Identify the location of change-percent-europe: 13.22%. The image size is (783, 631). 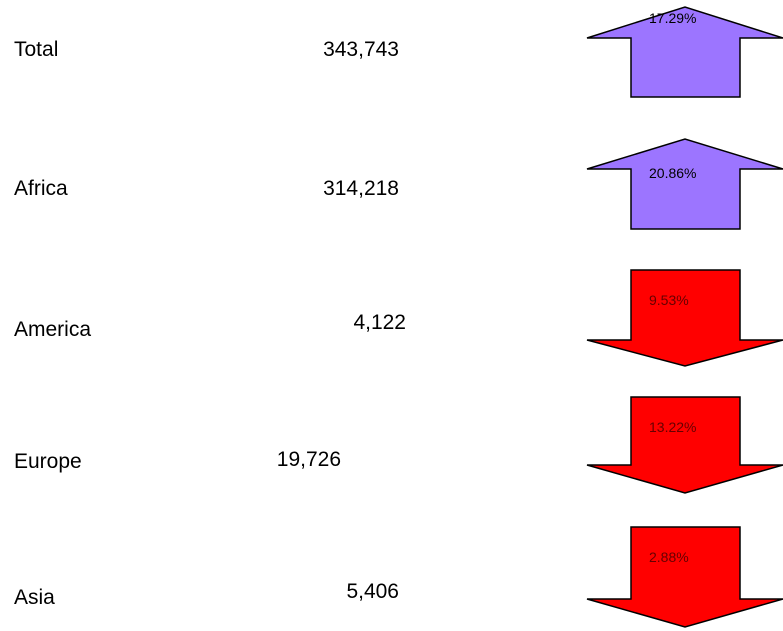
(673, 427).